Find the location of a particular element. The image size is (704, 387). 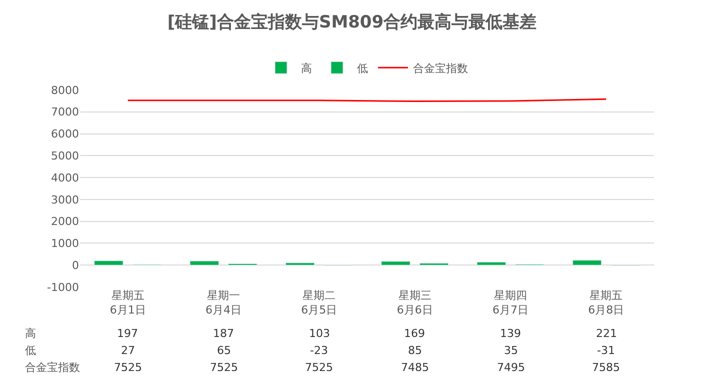

data-label: 221 is located at coordinates (606, 333).